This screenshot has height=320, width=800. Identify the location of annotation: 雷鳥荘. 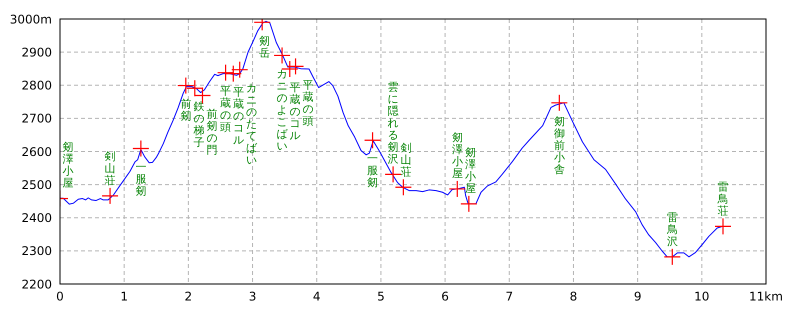
(722, 199).